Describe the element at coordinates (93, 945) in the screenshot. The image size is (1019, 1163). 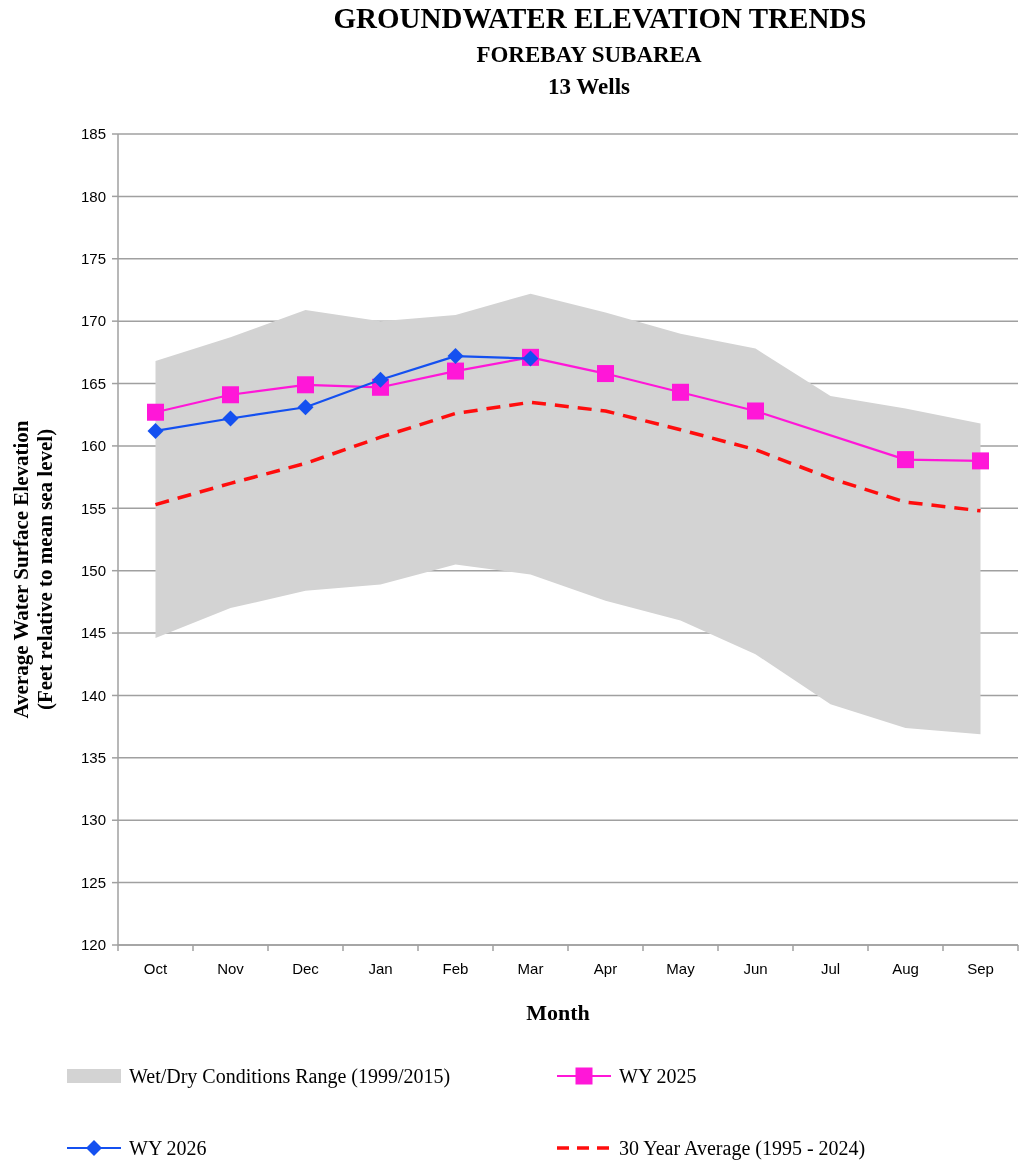
I see `y-tick-label: 120` at that location.